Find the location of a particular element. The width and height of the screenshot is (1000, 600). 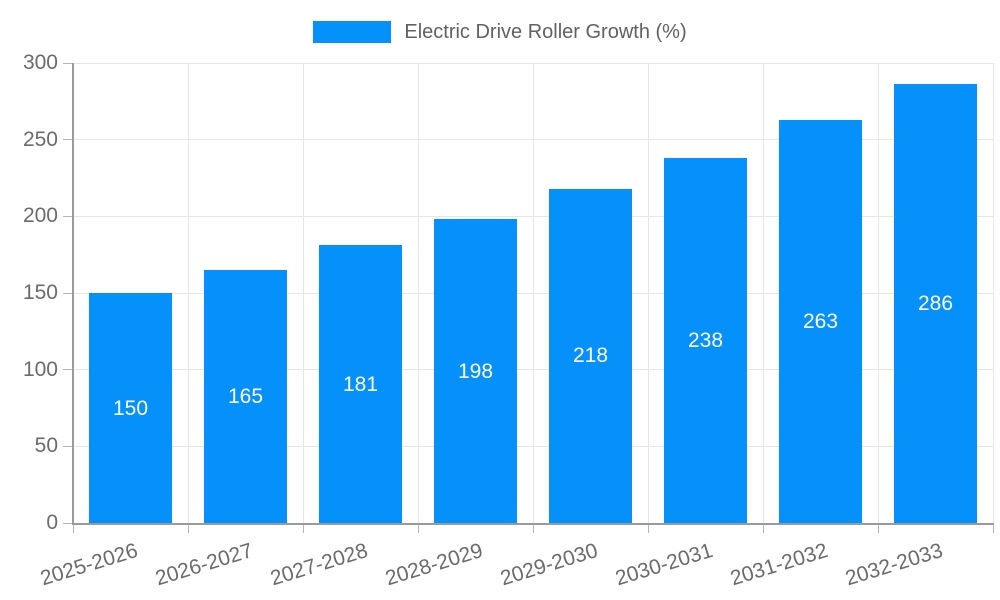

y-axis-tick-label: 150 is located at coordinates (40, 292).